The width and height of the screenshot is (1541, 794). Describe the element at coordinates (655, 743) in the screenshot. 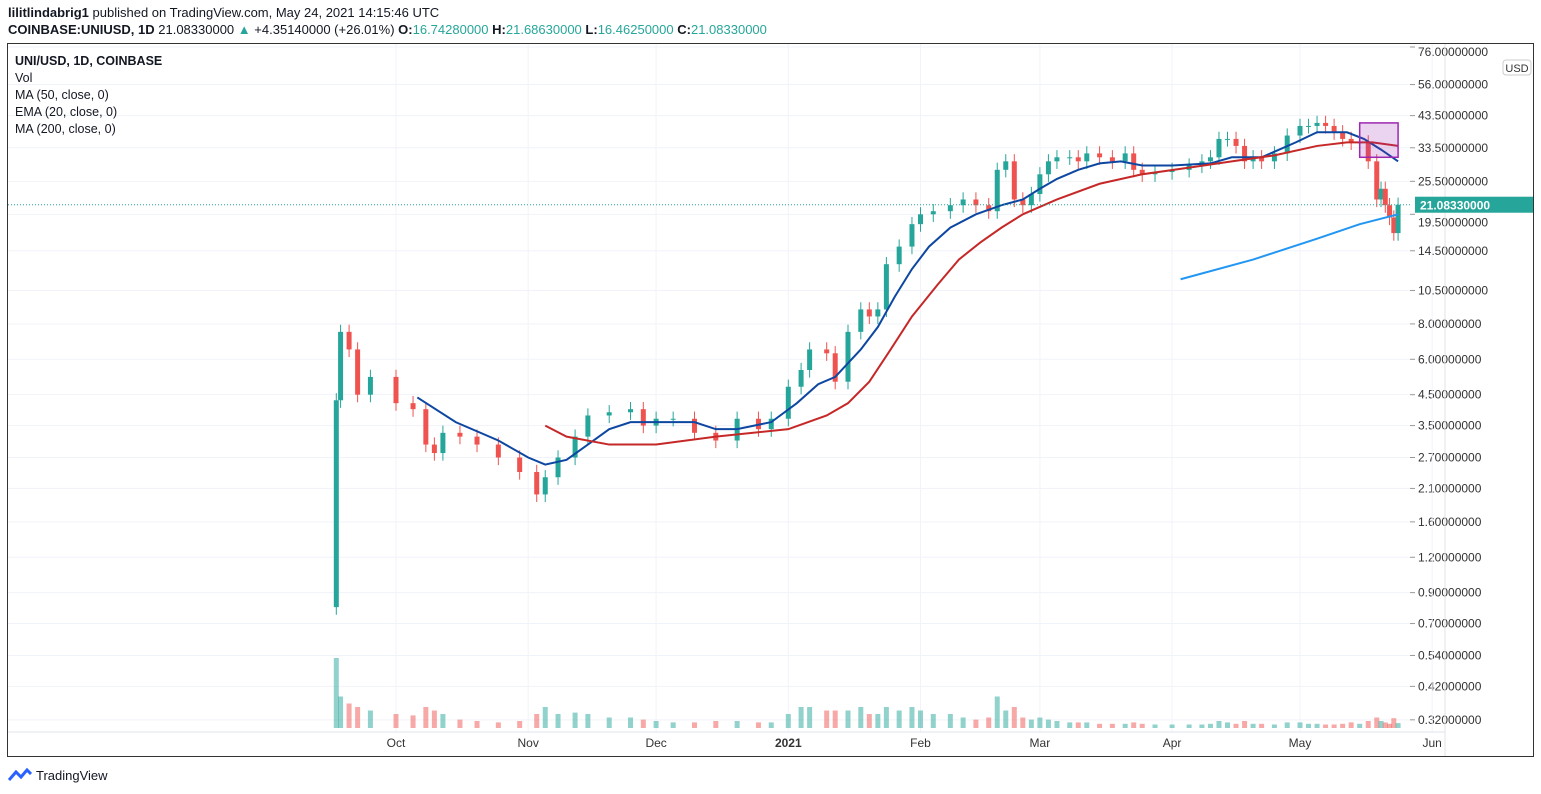

I see `x-tick-label: Dec` at that location.